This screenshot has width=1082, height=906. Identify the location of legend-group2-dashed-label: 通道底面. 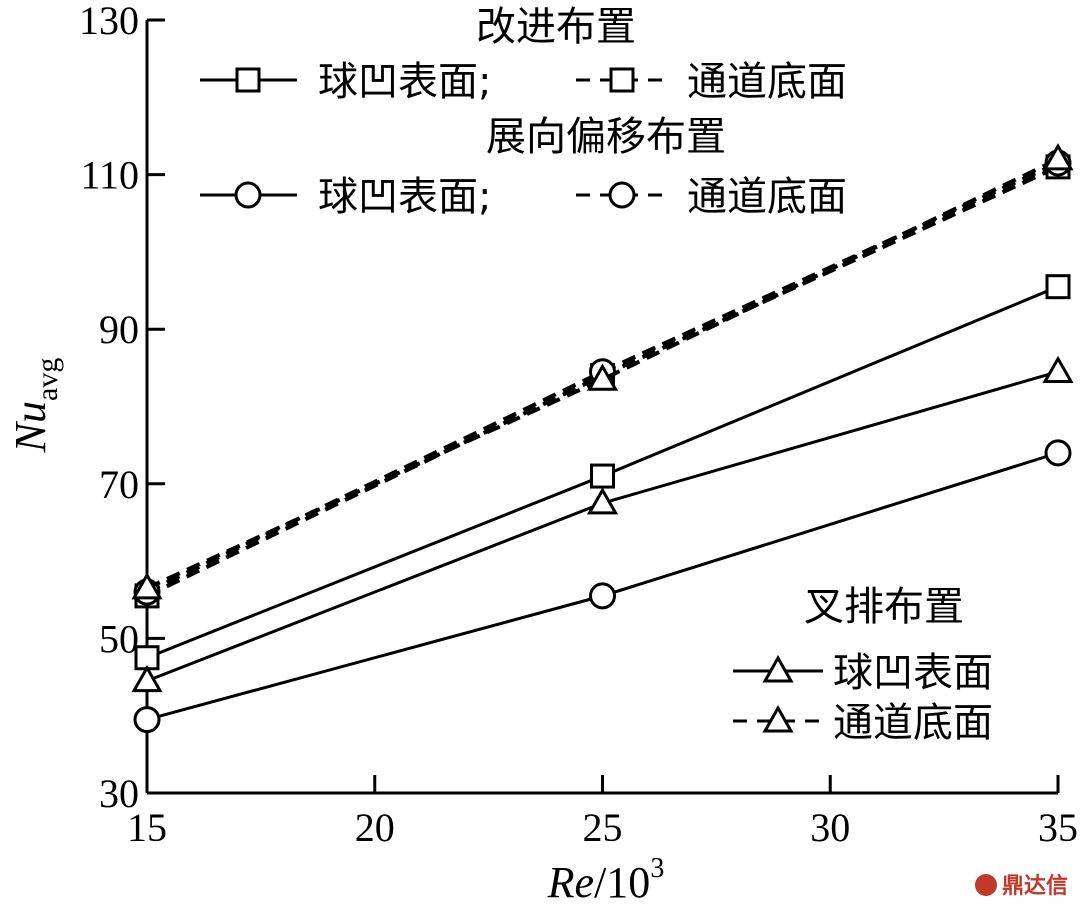
(767, 197).